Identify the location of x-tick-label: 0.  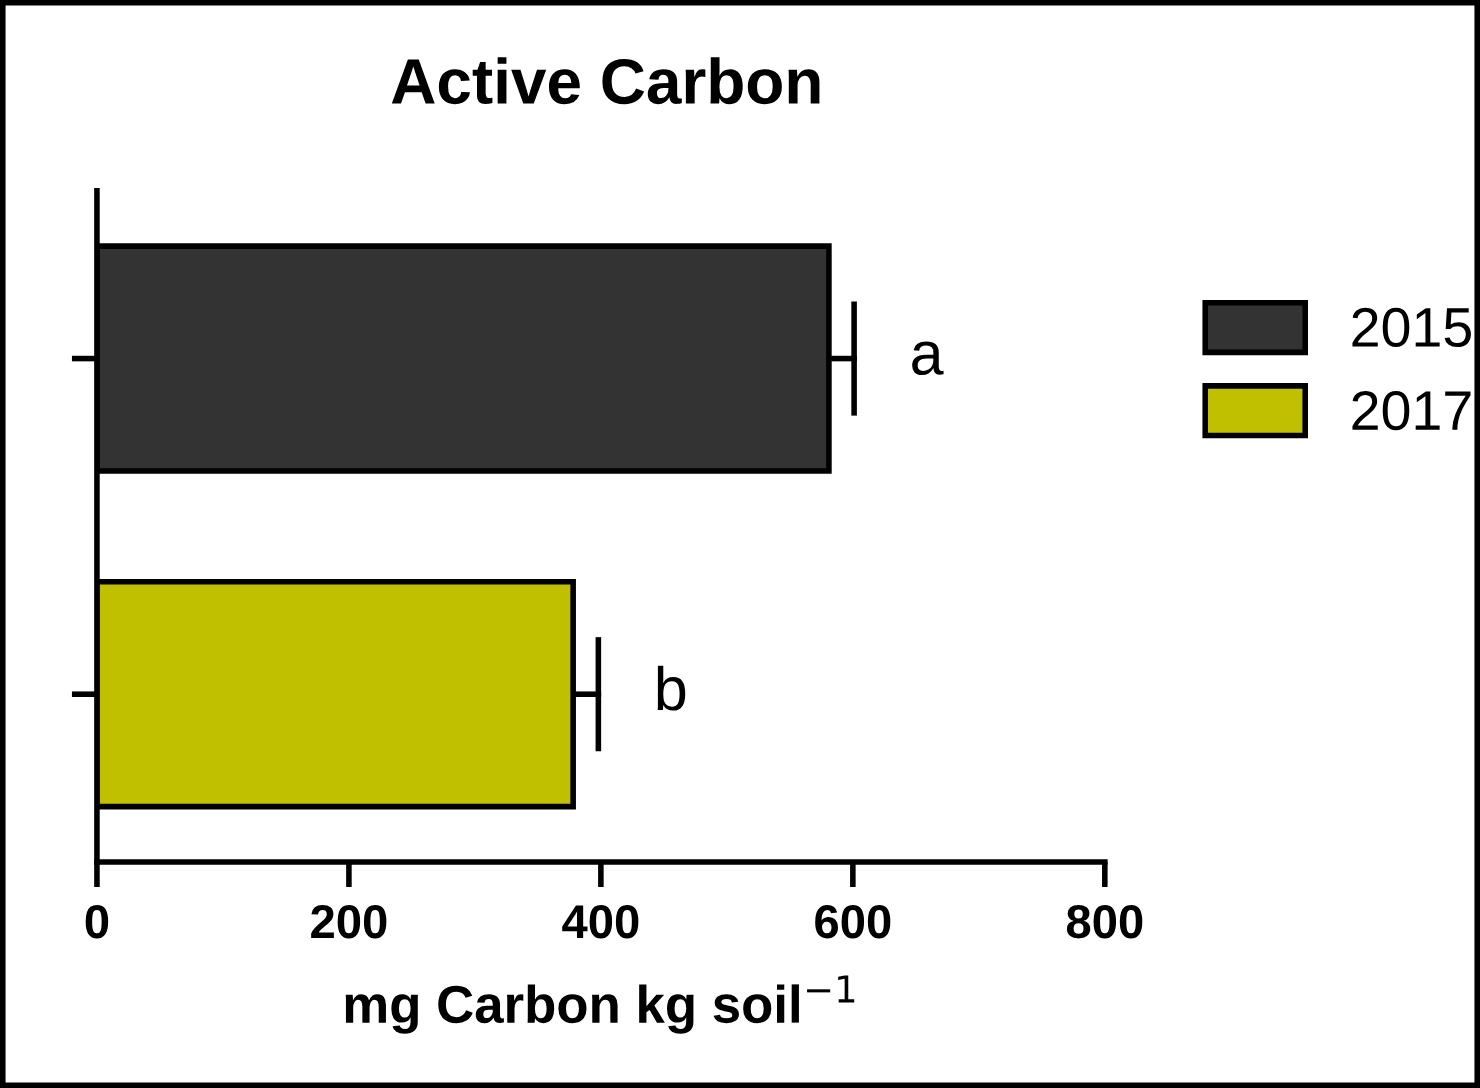
(97, 921).